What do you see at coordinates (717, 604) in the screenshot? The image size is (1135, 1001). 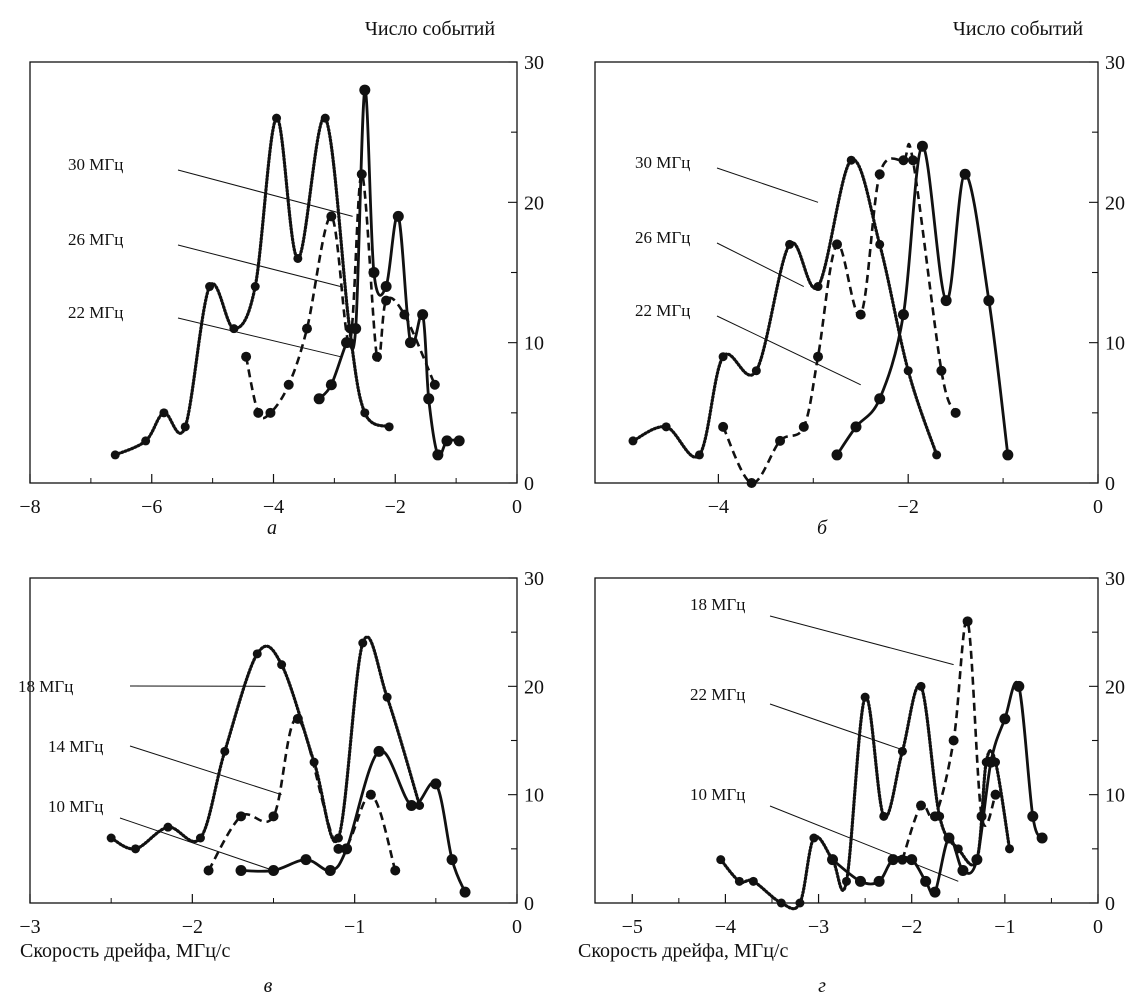 I see `series-label: 18 МГц` at bounding box center [717, 604].